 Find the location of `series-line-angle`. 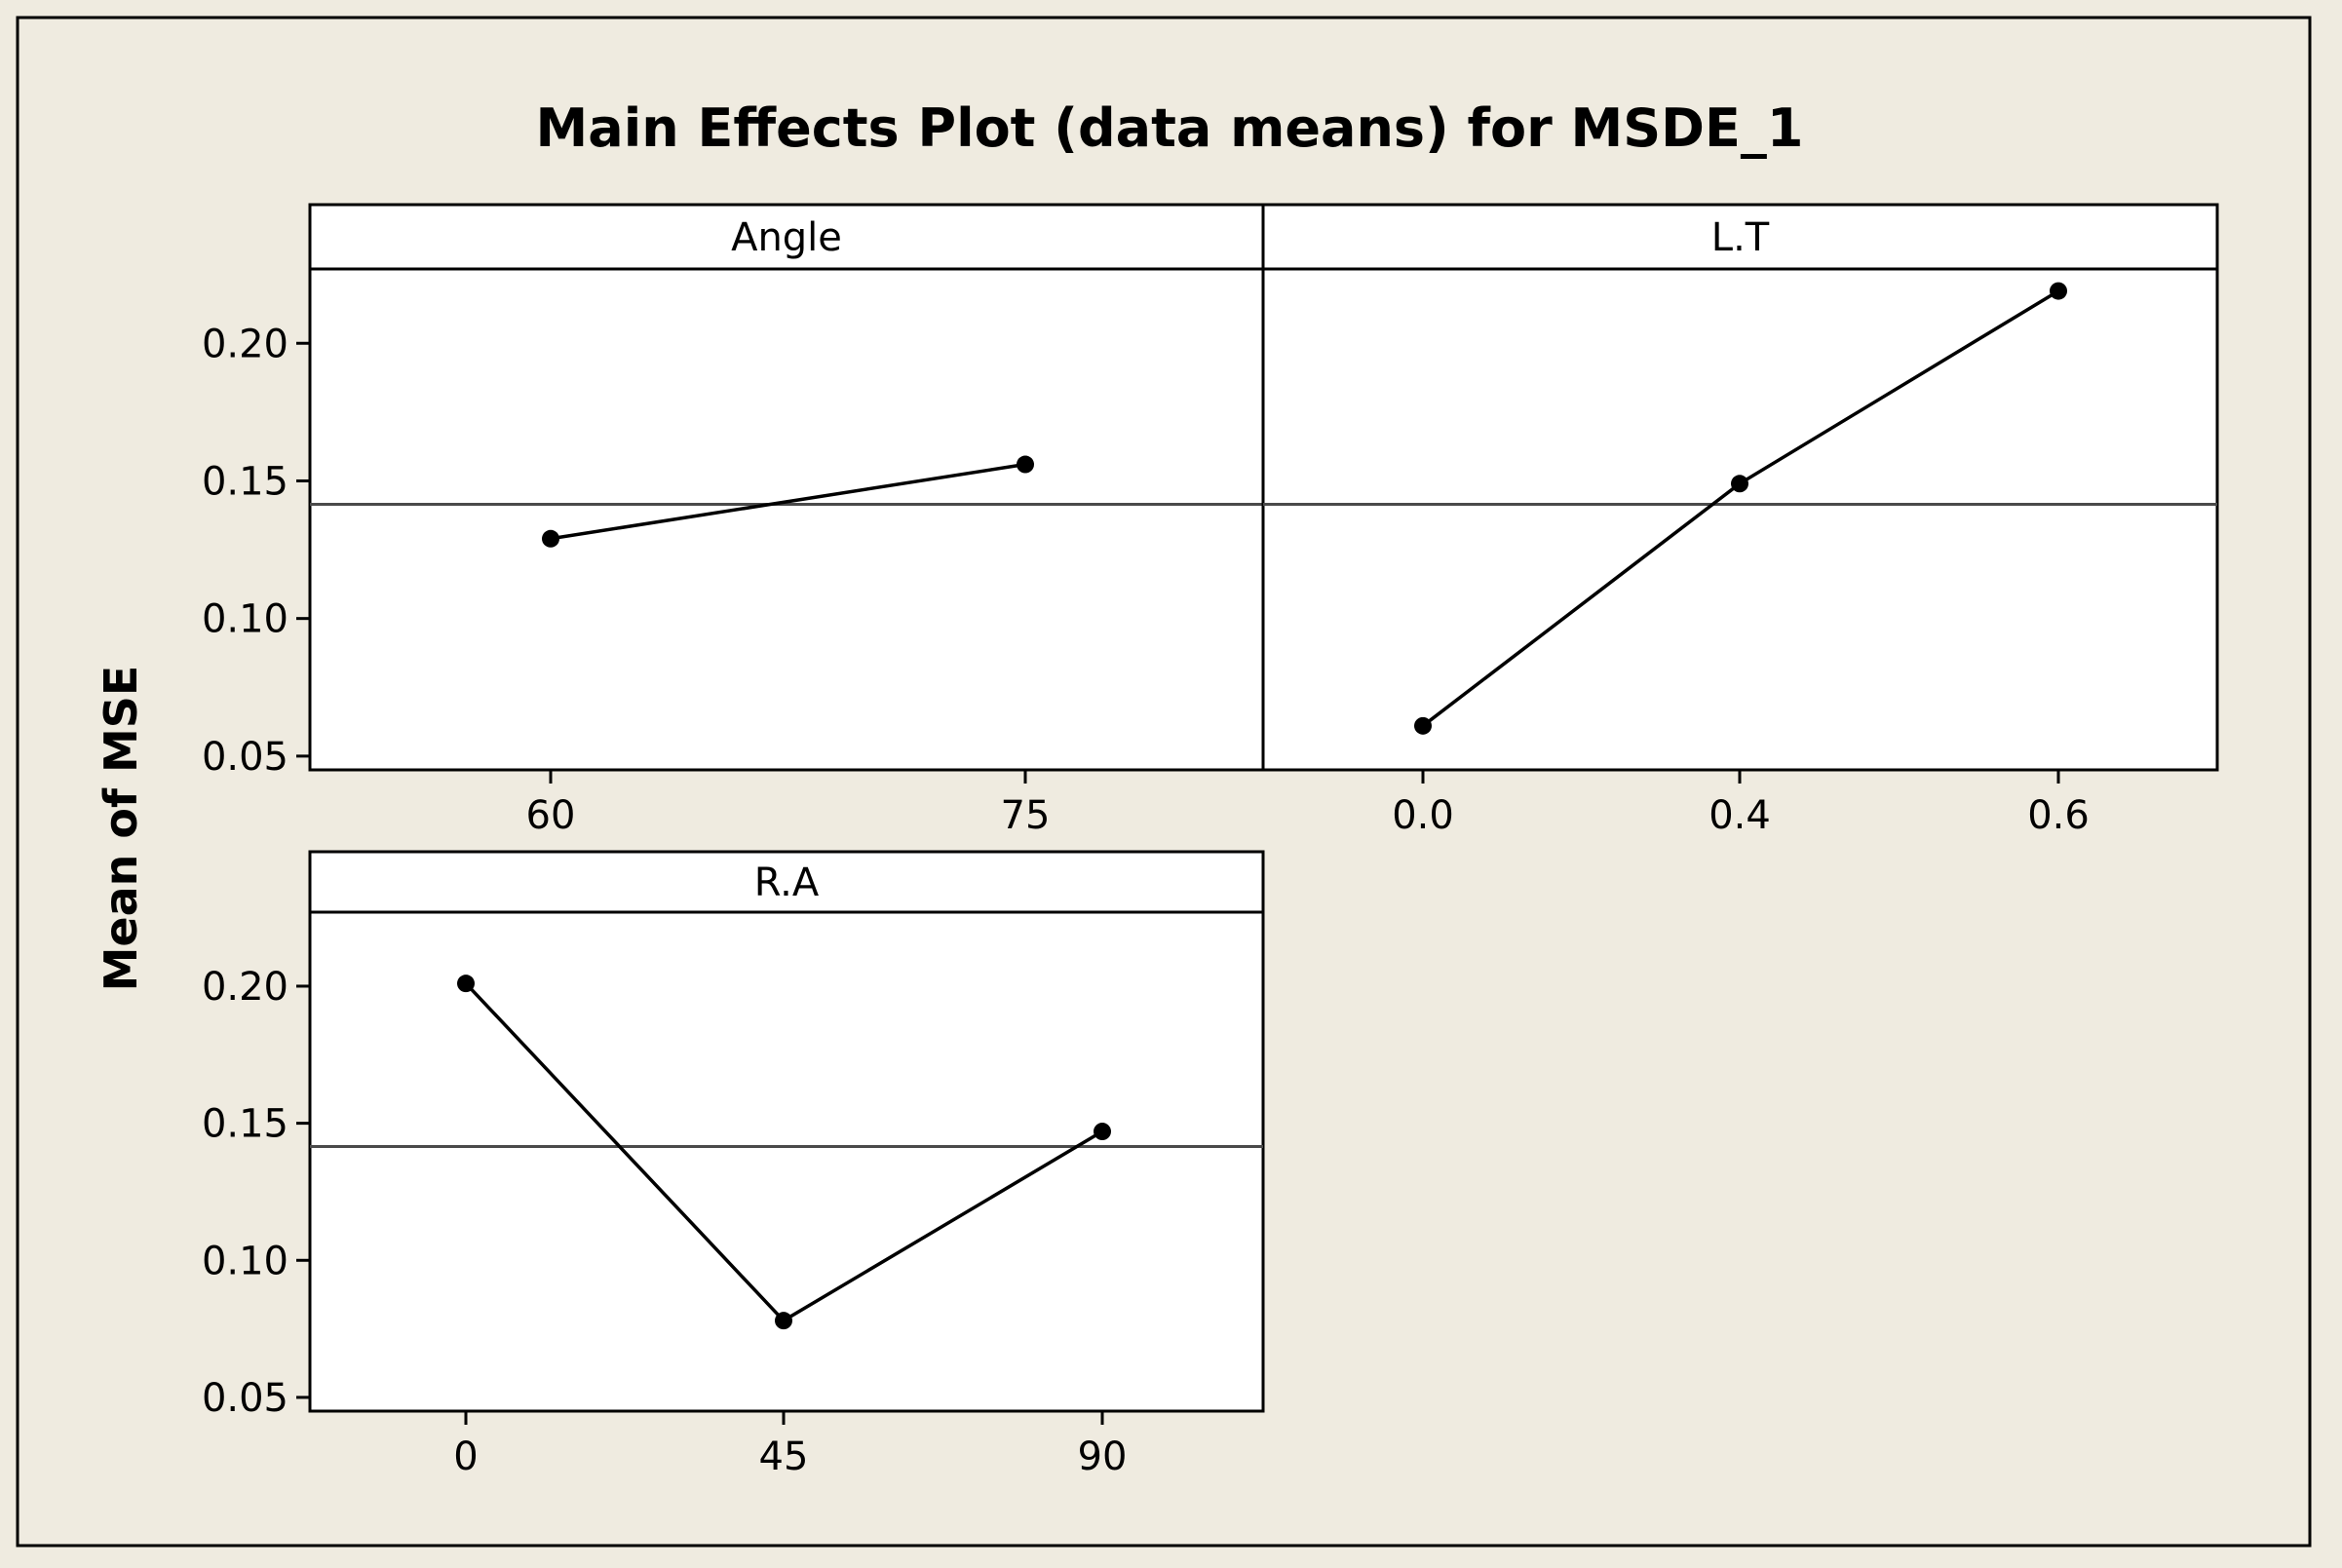

series-line-angle is located at coordinates (788, 501).